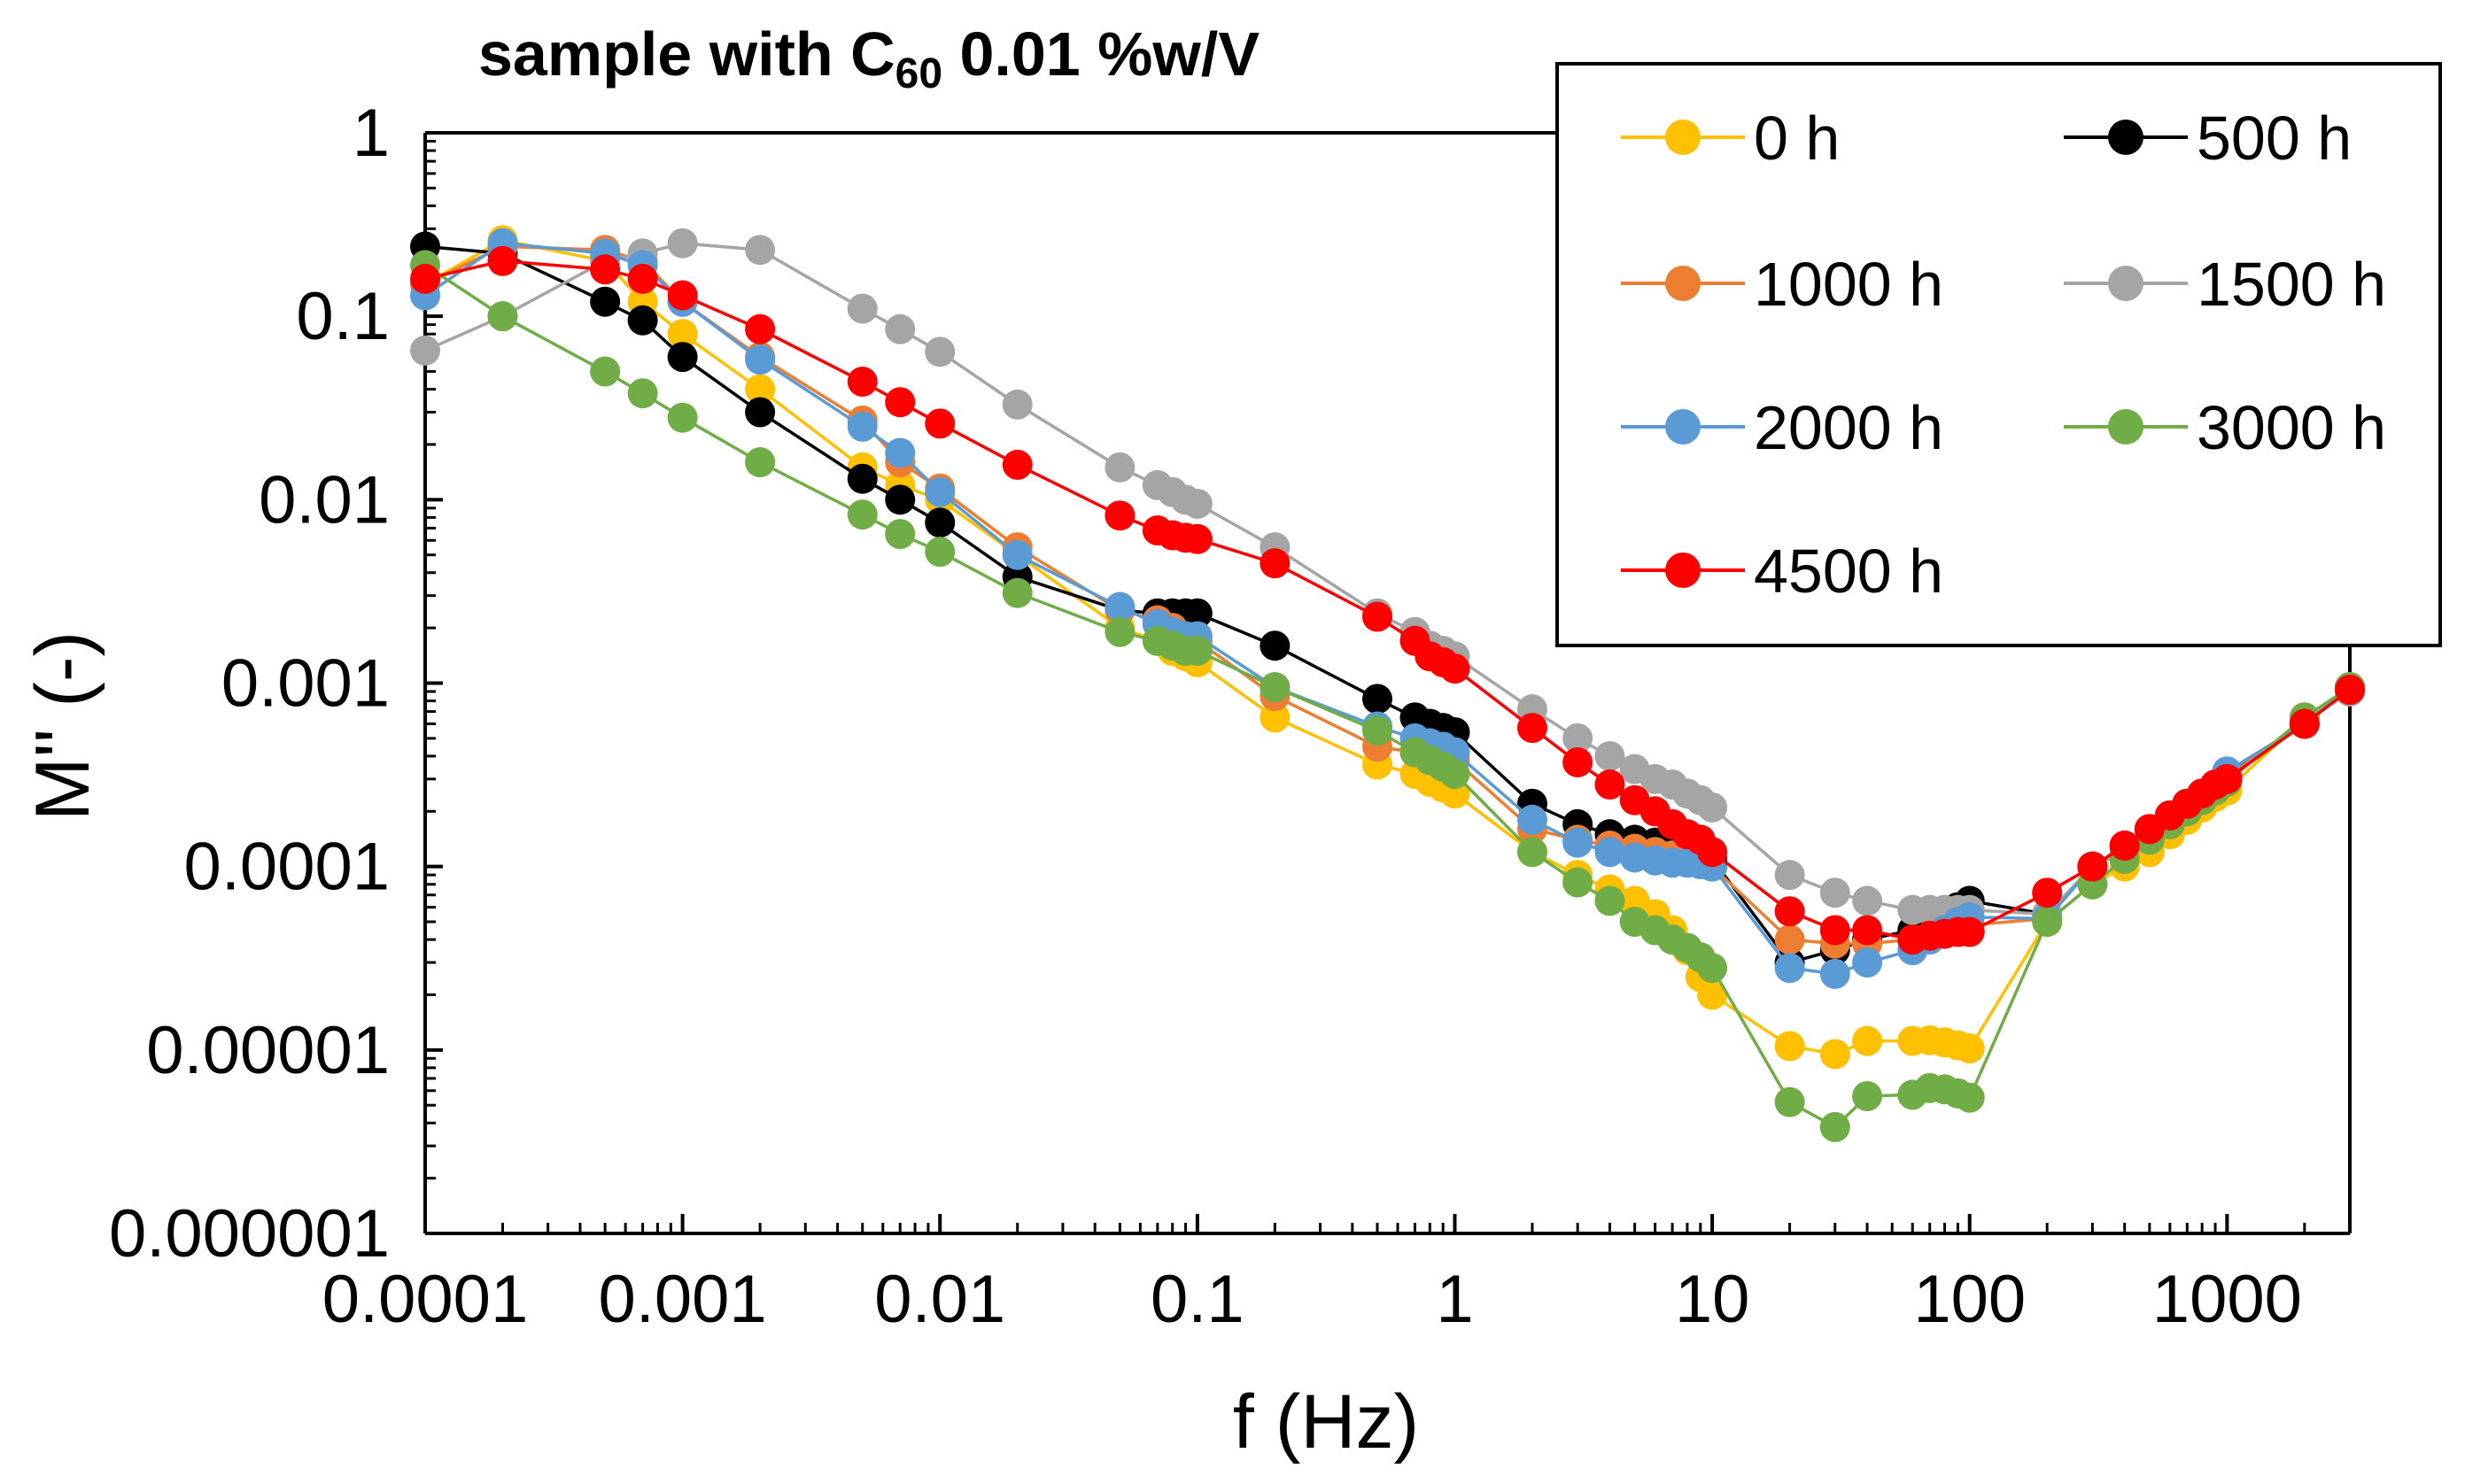  What do you see at coordinates (1970, 1299) in the screenshot?
I see `x-tick-label: 100` at bounding box center [1970, 1299].